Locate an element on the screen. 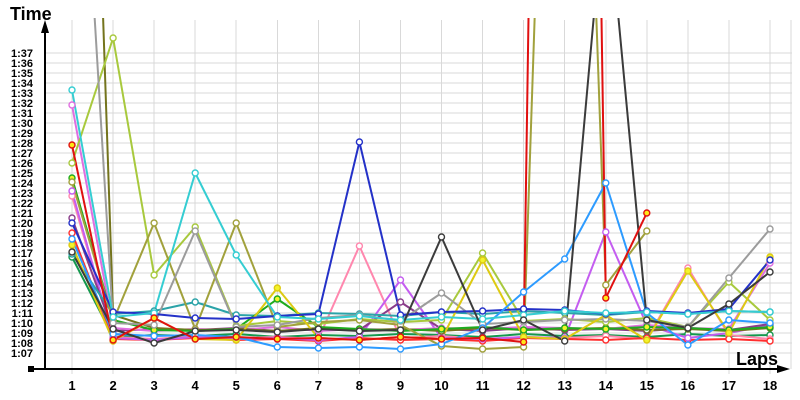 The image size is (800, 400). y-tick-label: 1:20 is located at coordinates (22, 224).